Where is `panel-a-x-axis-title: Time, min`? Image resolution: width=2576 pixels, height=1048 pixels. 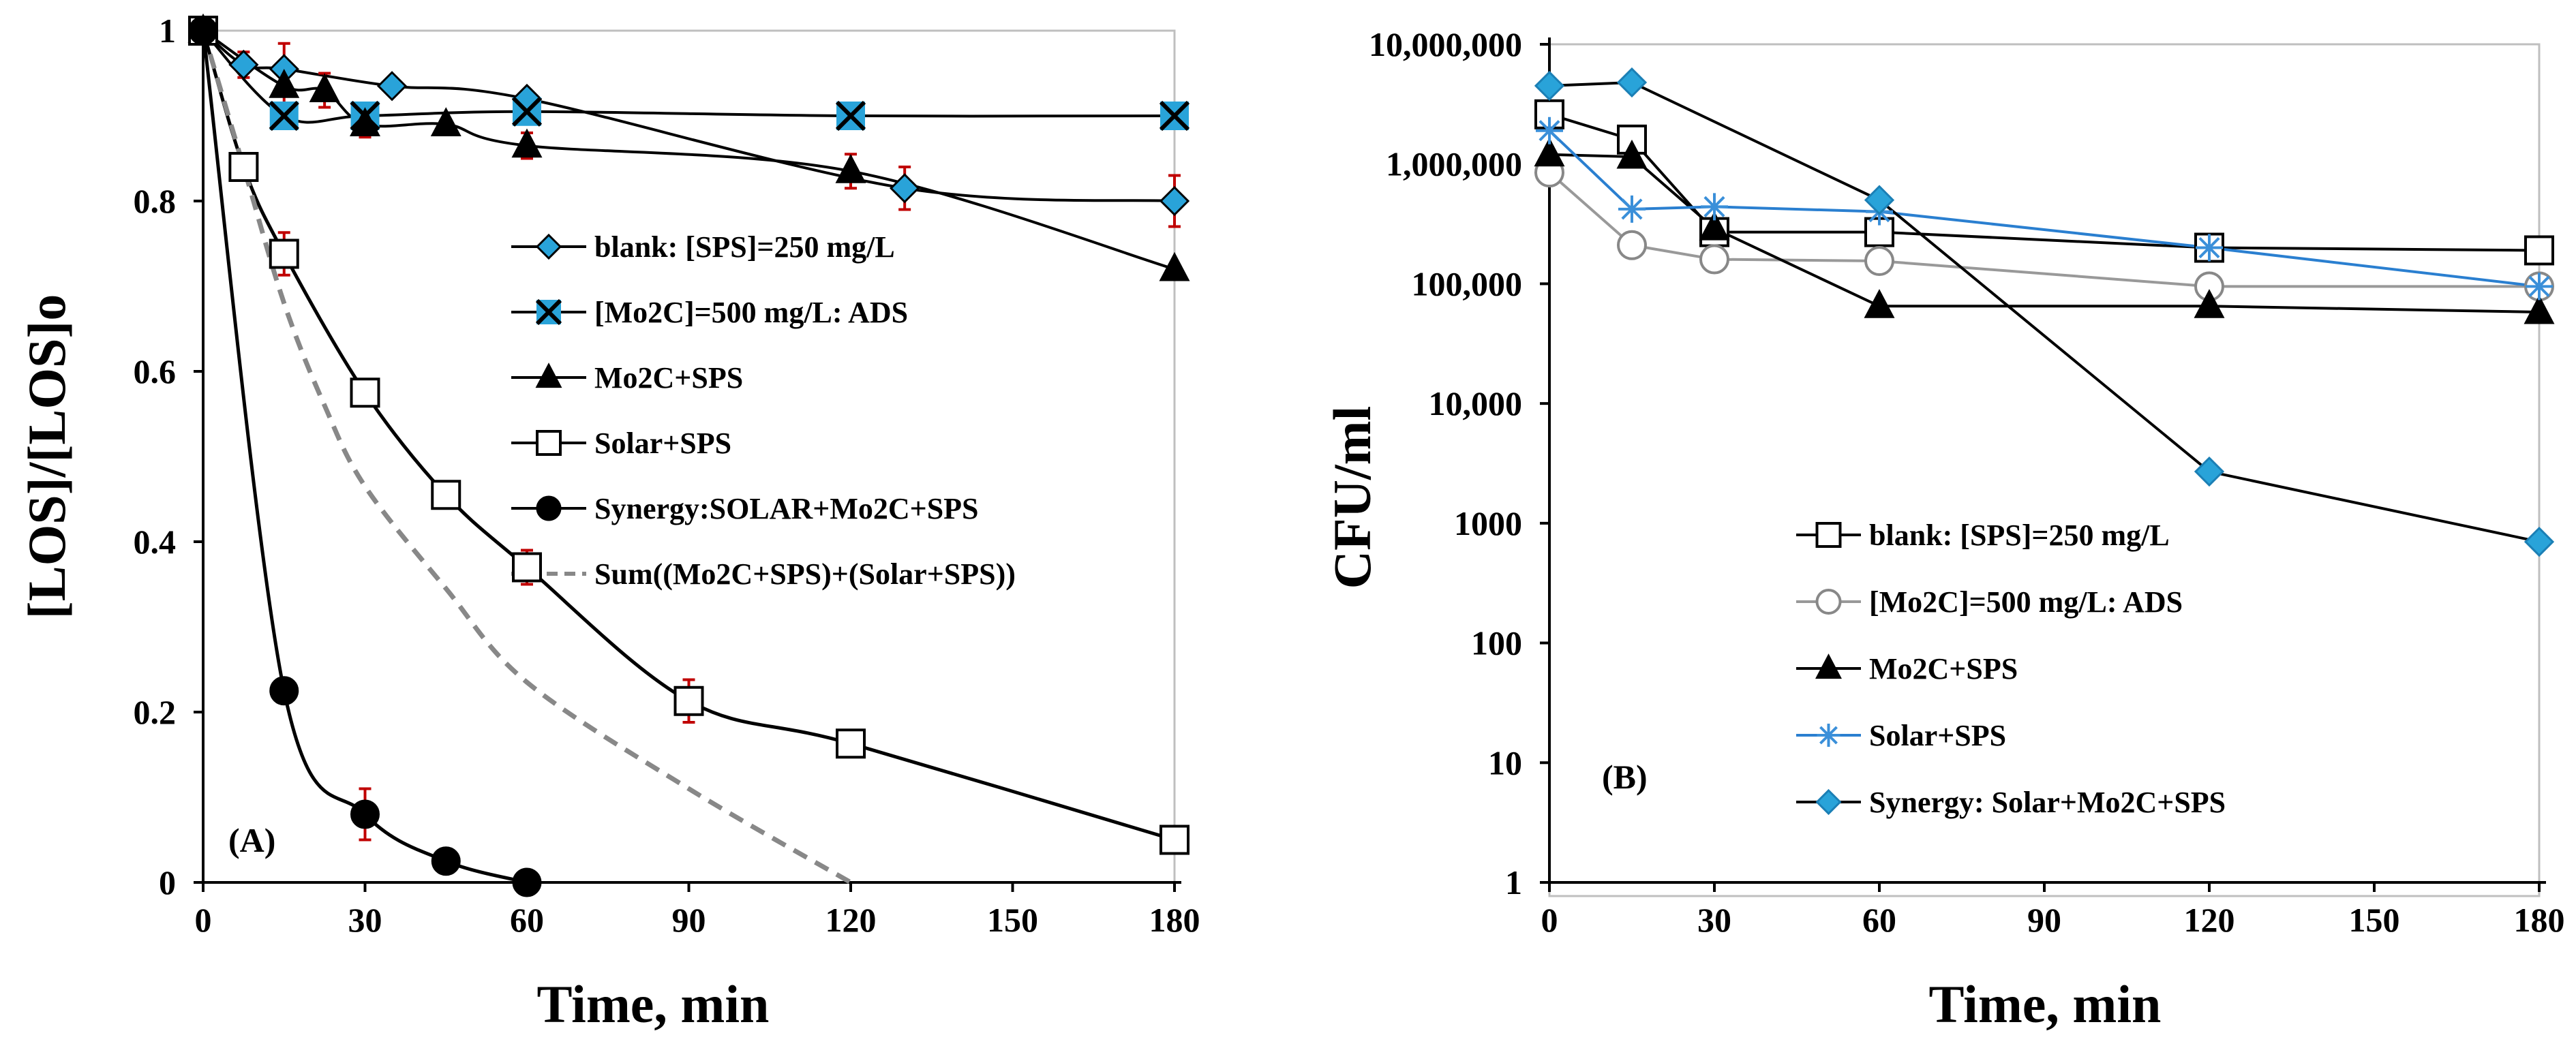
panel-a-x-axis-title: Time, min is located at coordinates (653, 1004).